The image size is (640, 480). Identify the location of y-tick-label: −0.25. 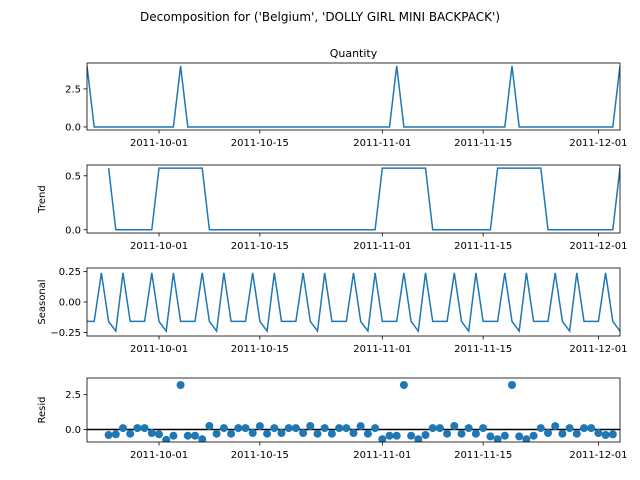
(65, 333).